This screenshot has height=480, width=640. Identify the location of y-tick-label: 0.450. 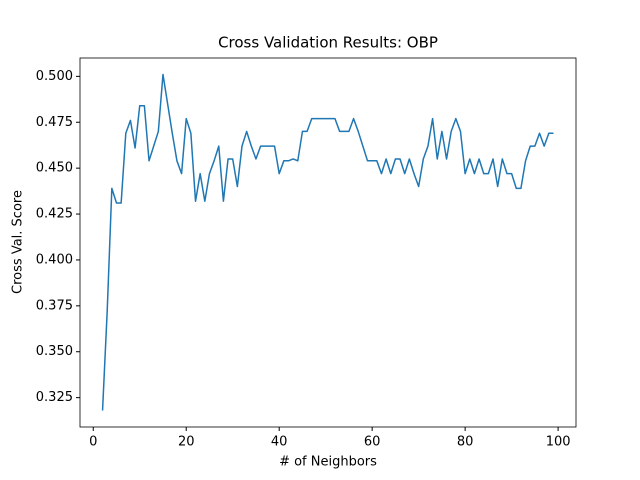
(54, 168).